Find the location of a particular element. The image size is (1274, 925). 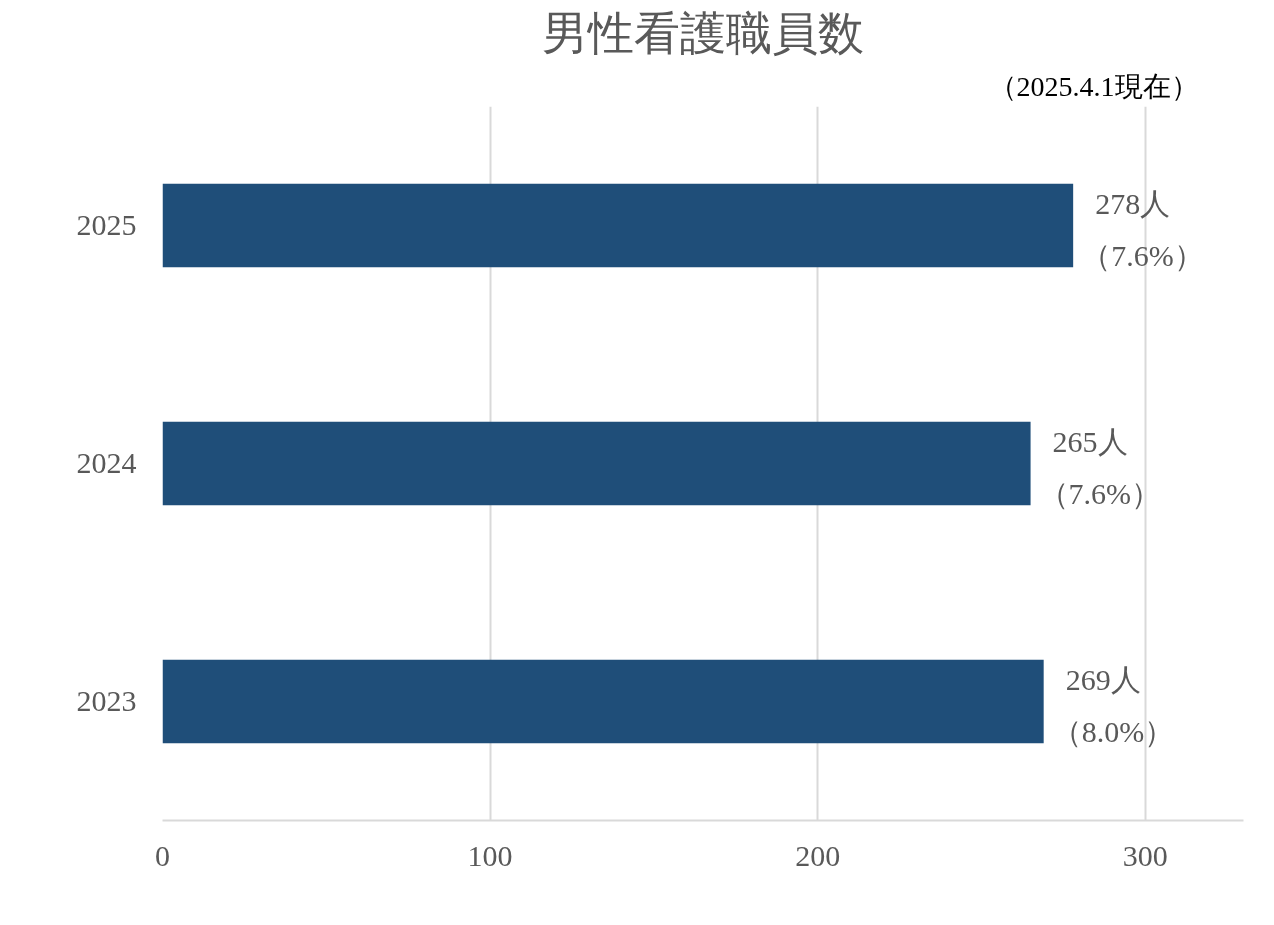

chart-subtitle: （2025.4.1現在） is located at coordinates (1093, 86).